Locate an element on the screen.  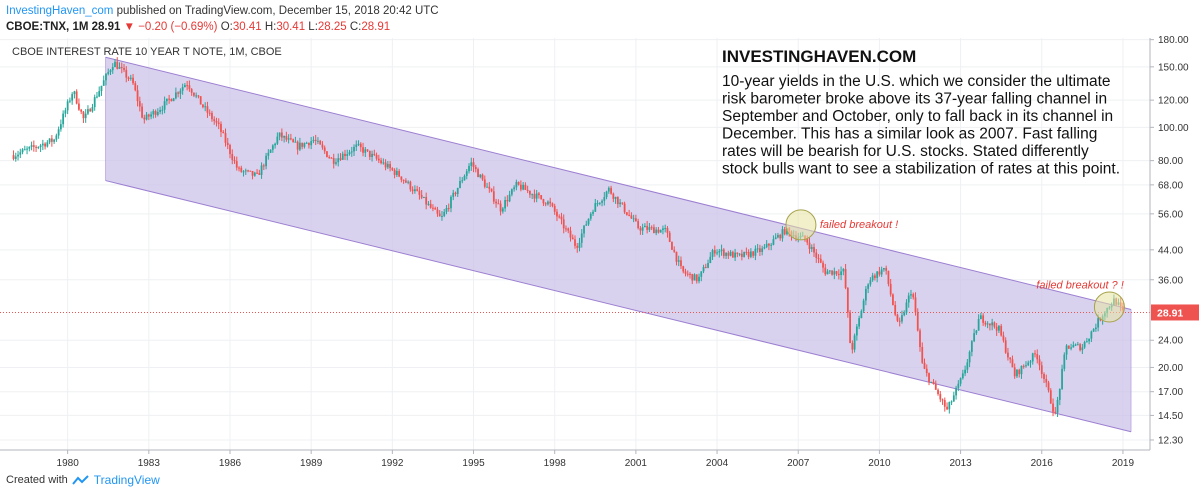
x-tick-label: 1998 is located at coordinates (555, 463).